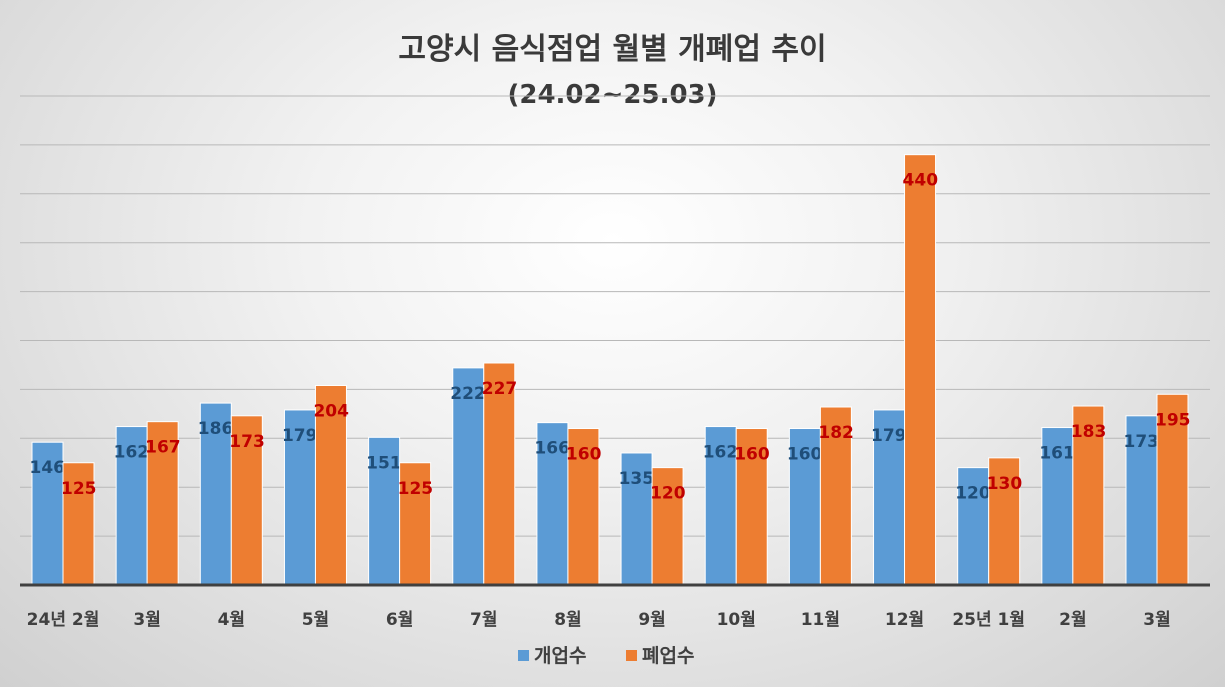 Image resolution: width=1225 pixels, height=687 pixels. Describe the element at coordinates (637, 479) in the screenshot. I see `data-label: 135` at that location.